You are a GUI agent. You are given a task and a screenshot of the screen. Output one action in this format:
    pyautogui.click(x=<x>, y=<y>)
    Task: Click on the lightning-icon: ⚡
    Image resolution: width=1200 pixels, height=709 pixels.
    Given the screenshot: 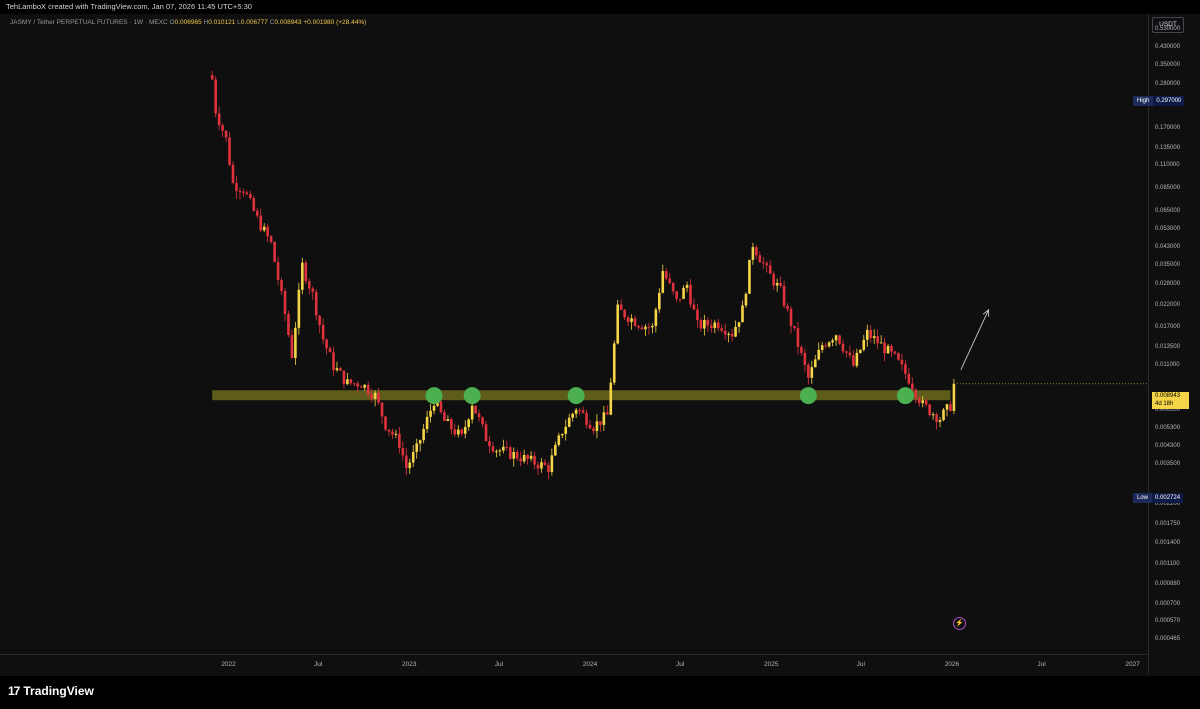 What is the action you would take?
    pyautogui.click(x=959, y=623)
    